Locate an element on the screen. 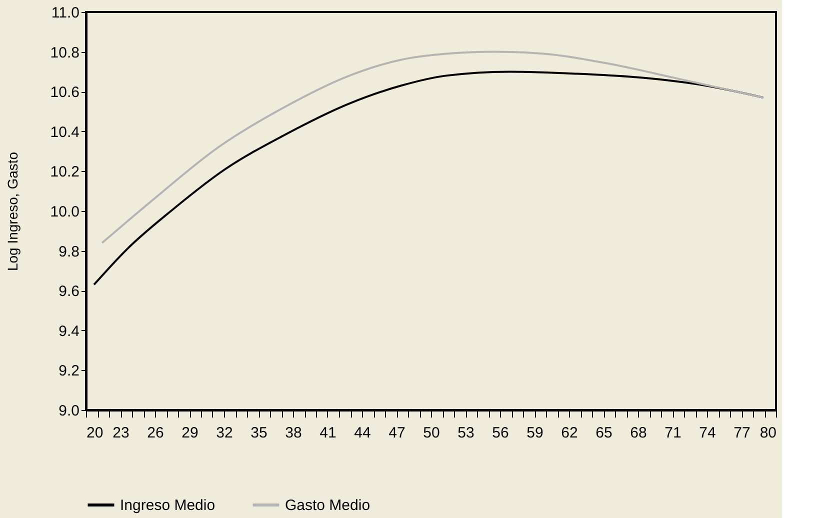 The height and width of the screenshot is (518, 816). legend-label: Ingreso Medio is located at coordinates (168, 505).